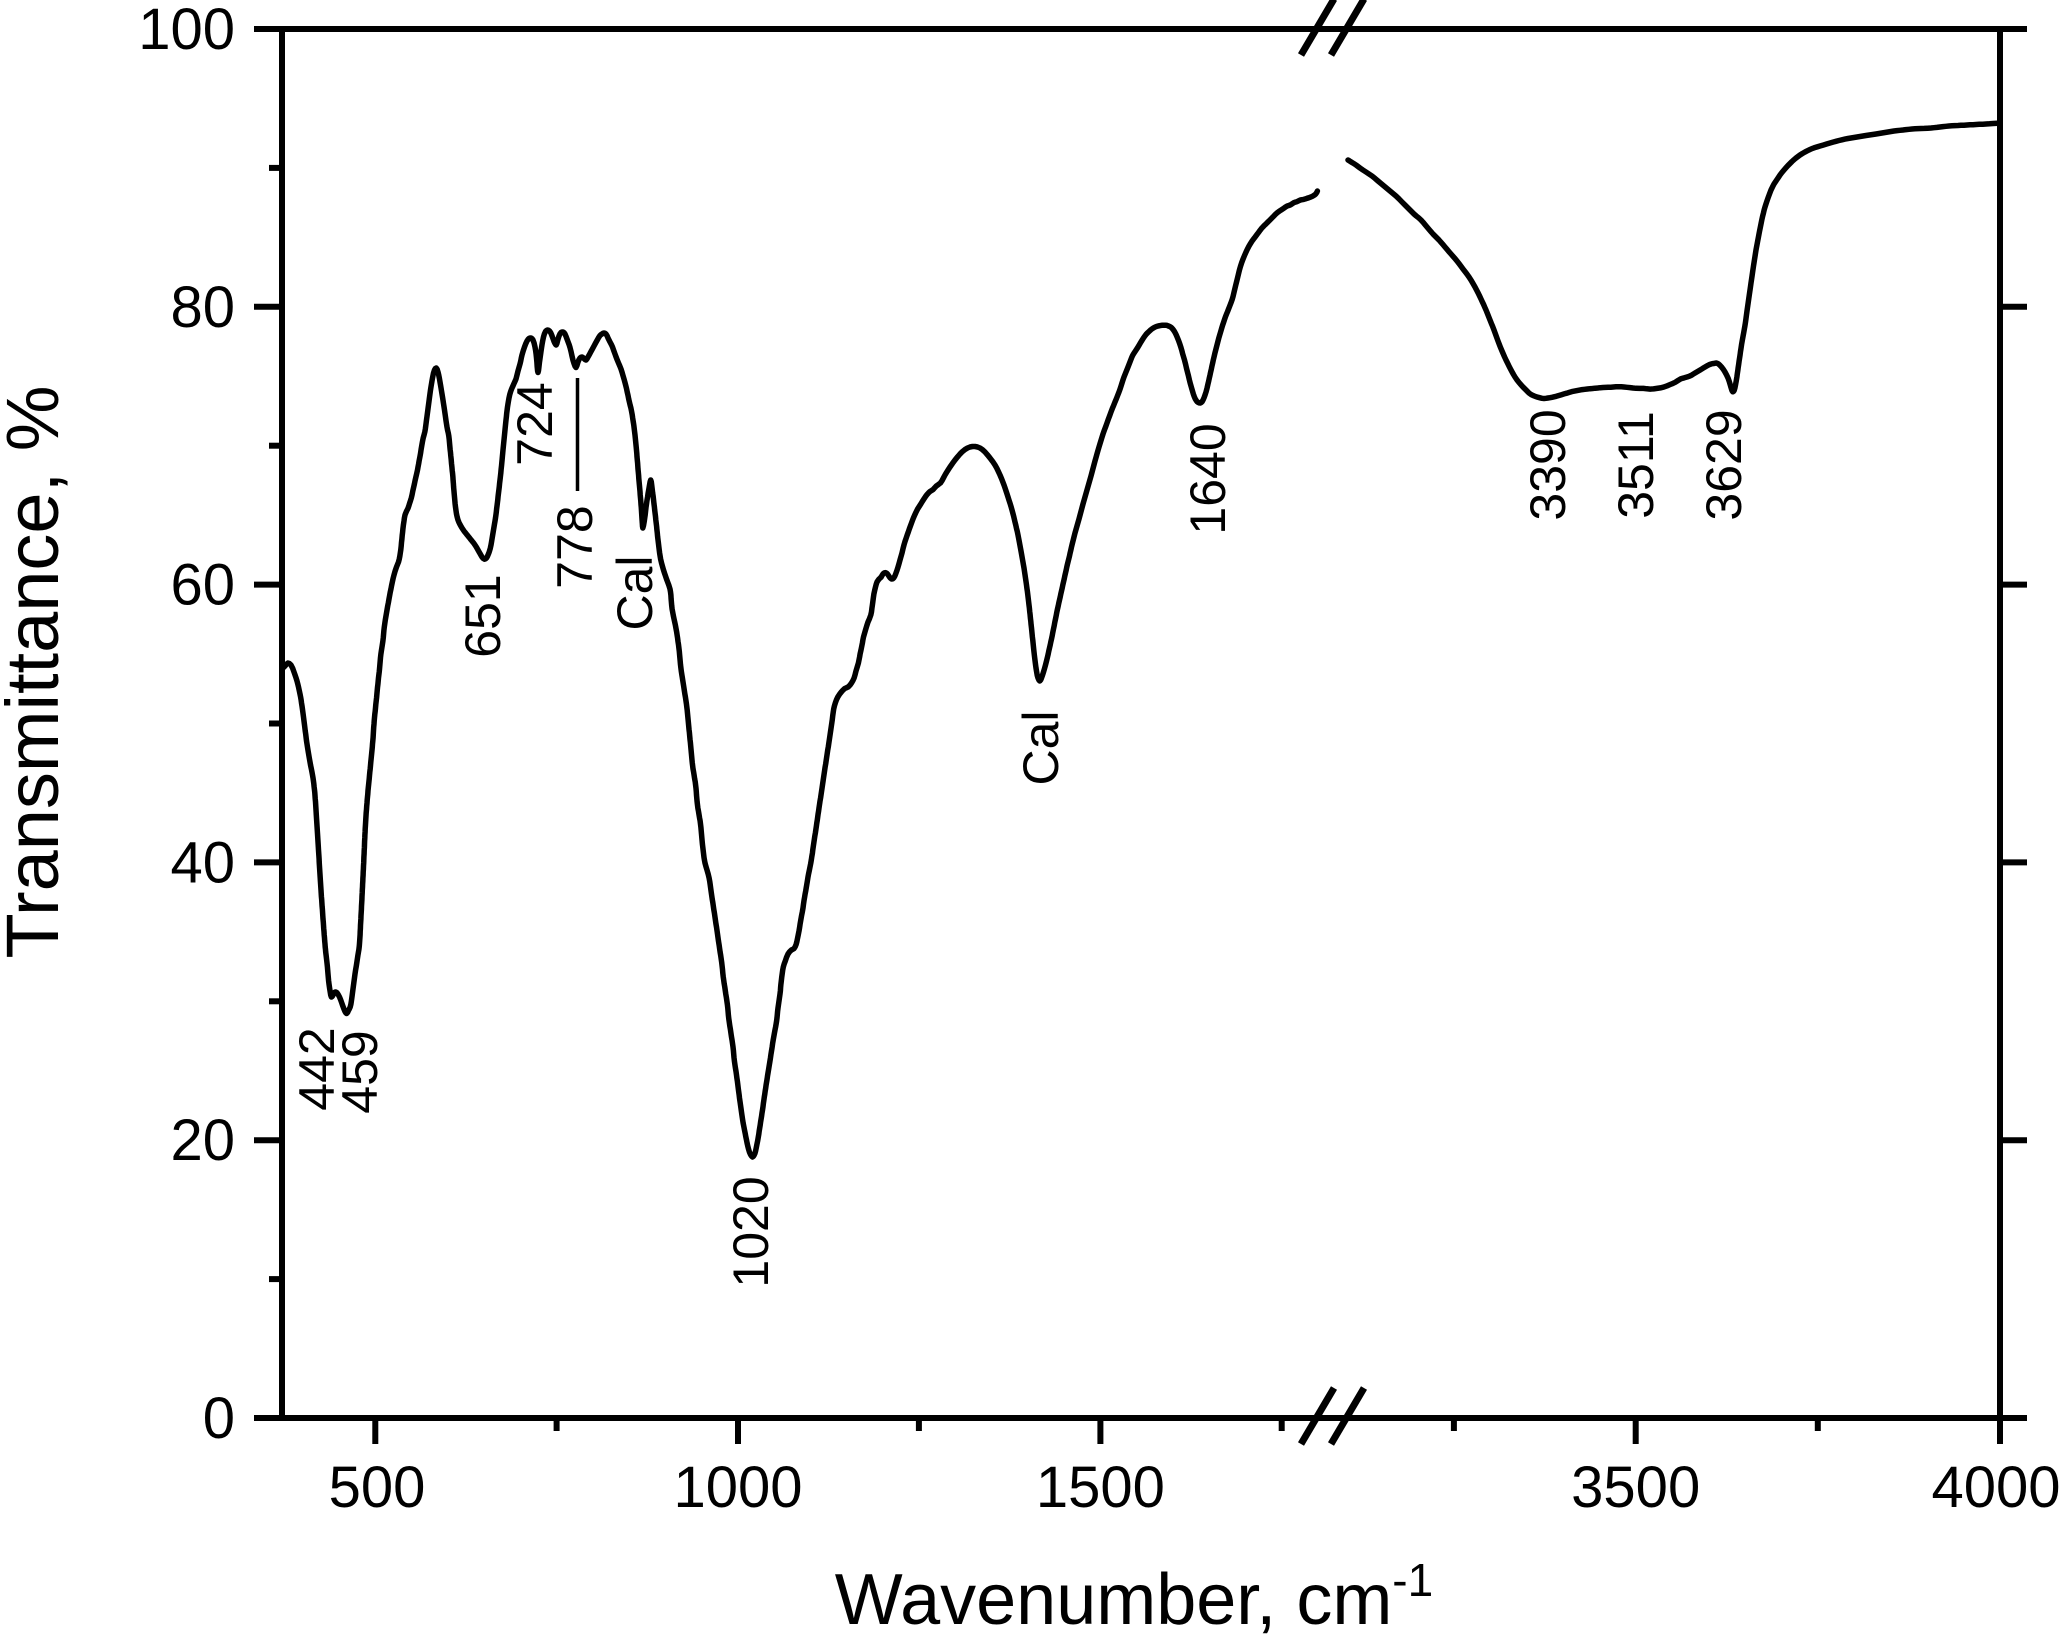  Describe the element at coordinates (202, 1140) in the screenshot. I see `svg-text: 20` at that location.